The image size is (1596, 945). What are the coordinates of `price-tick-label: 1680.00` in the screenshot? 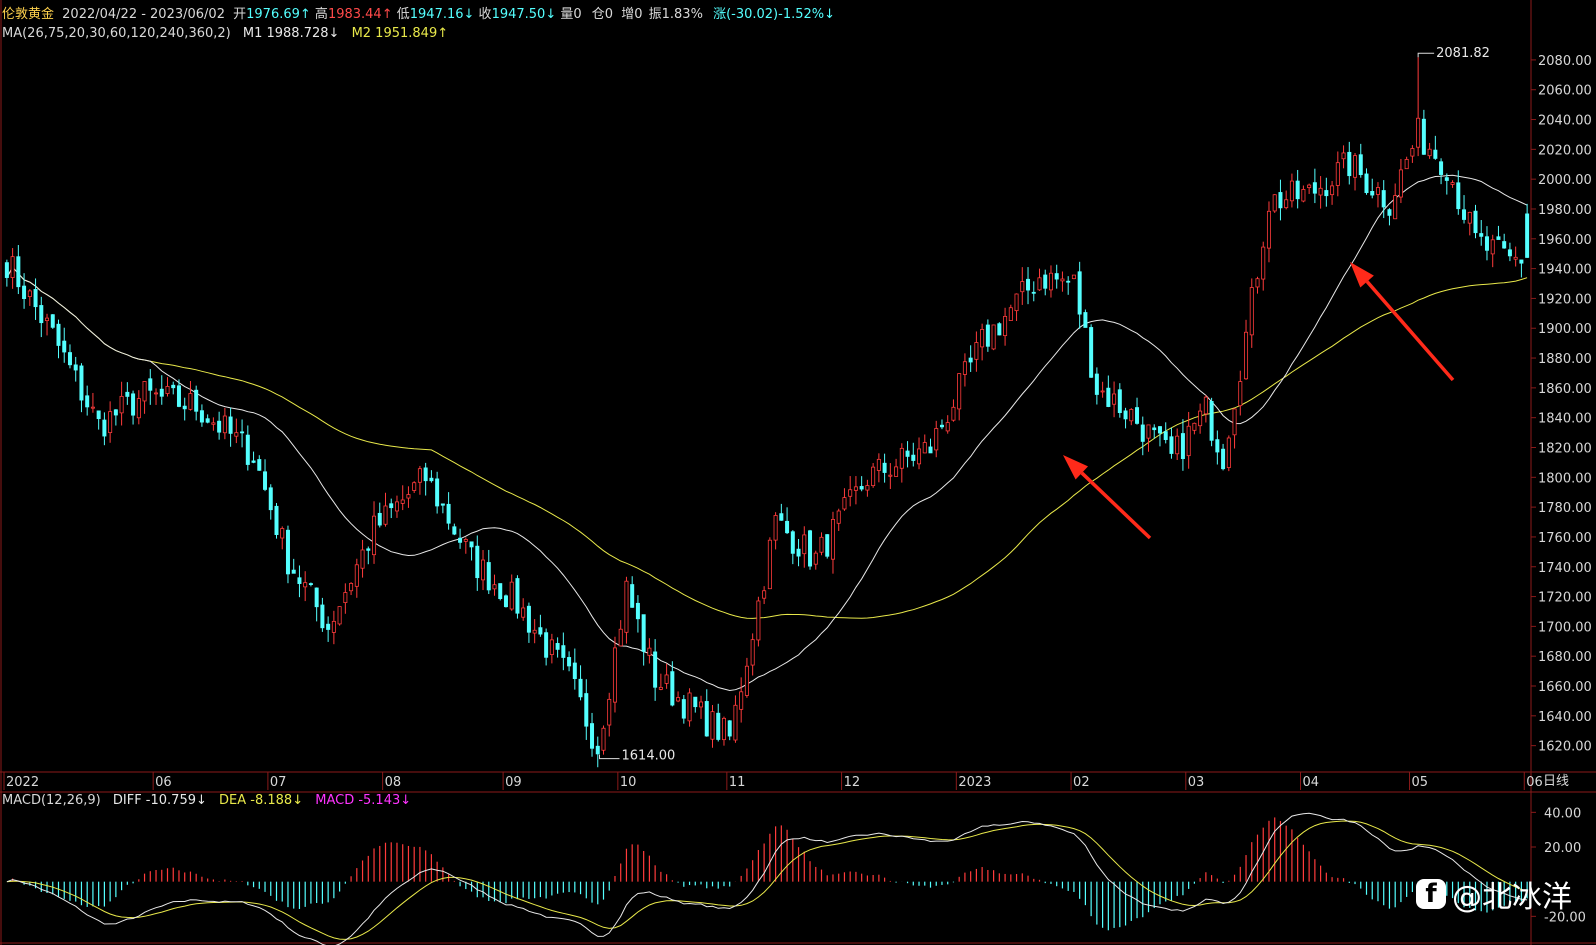 It's located at (1565, 657).